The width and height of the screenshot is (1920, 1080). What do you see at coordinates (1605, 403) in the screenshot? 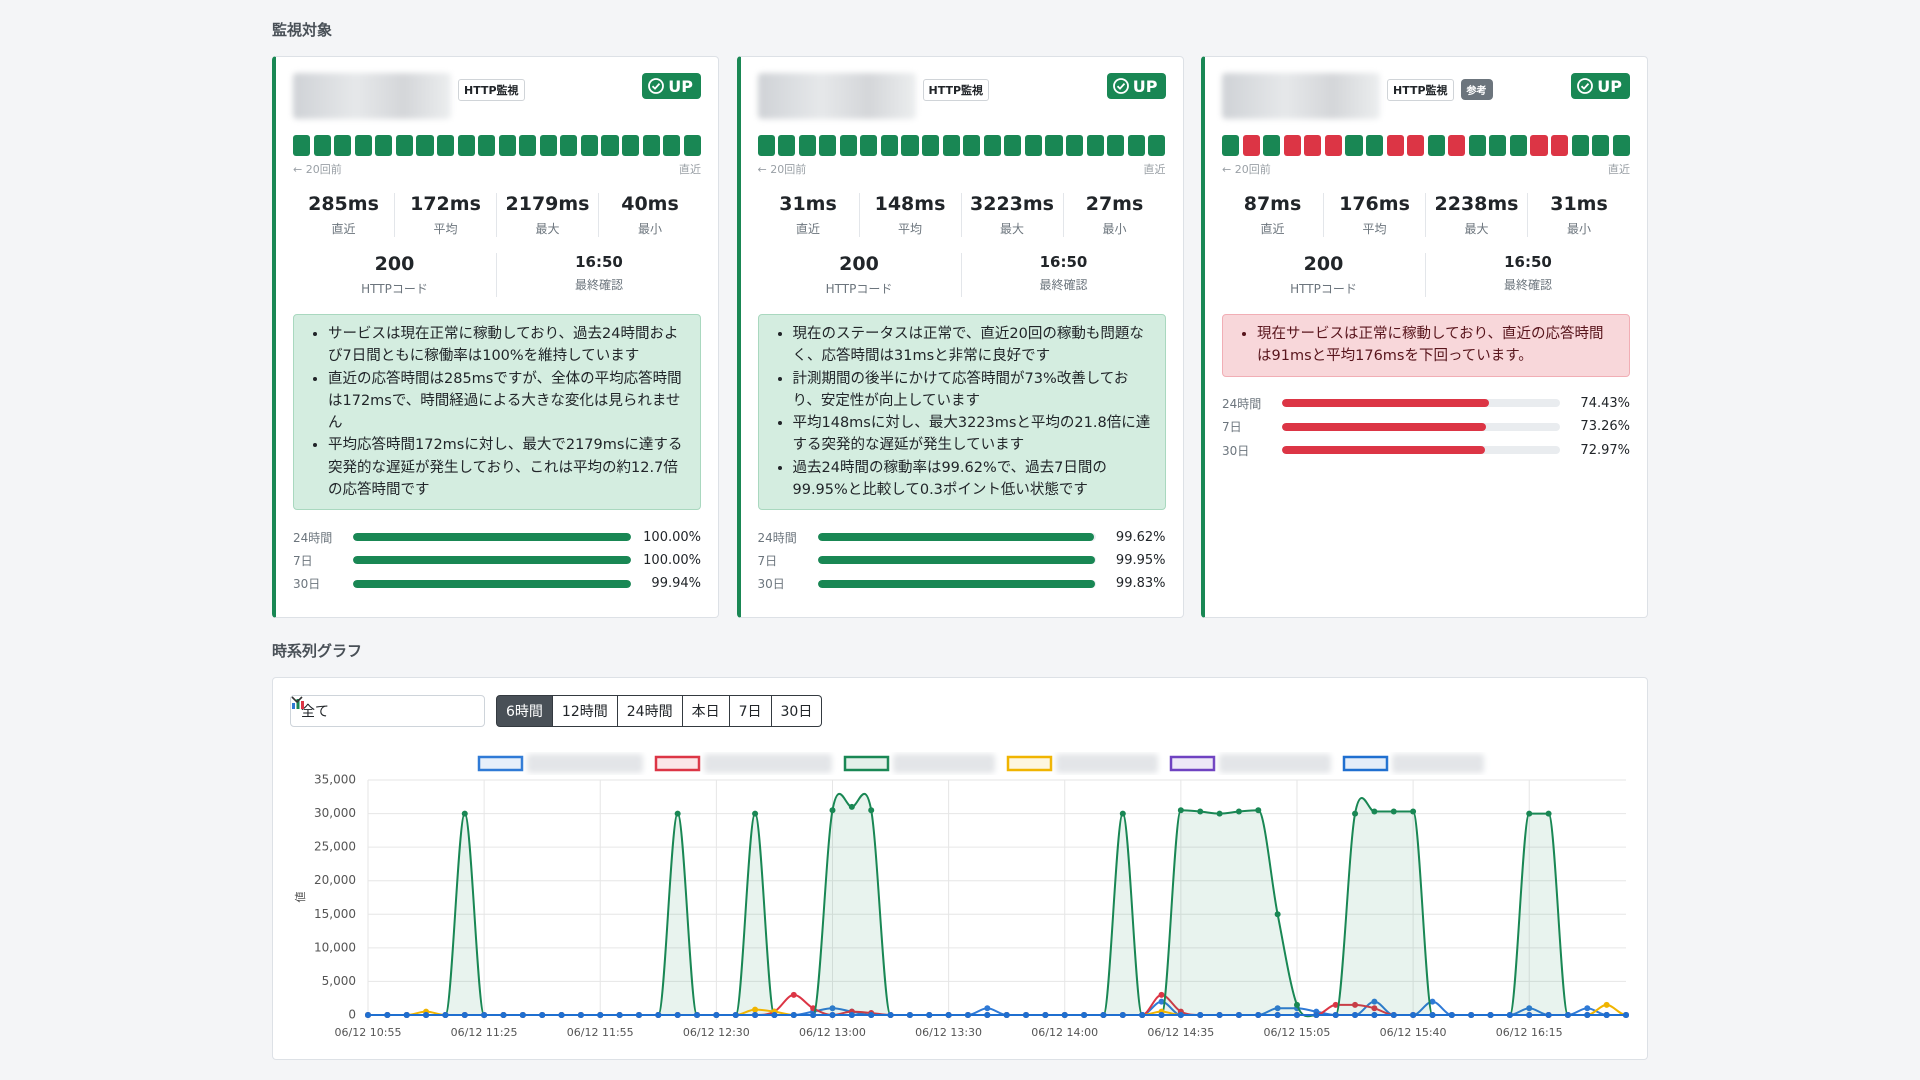
I see `uptime-value: 74.43%` at bounding box center [1605, 403].